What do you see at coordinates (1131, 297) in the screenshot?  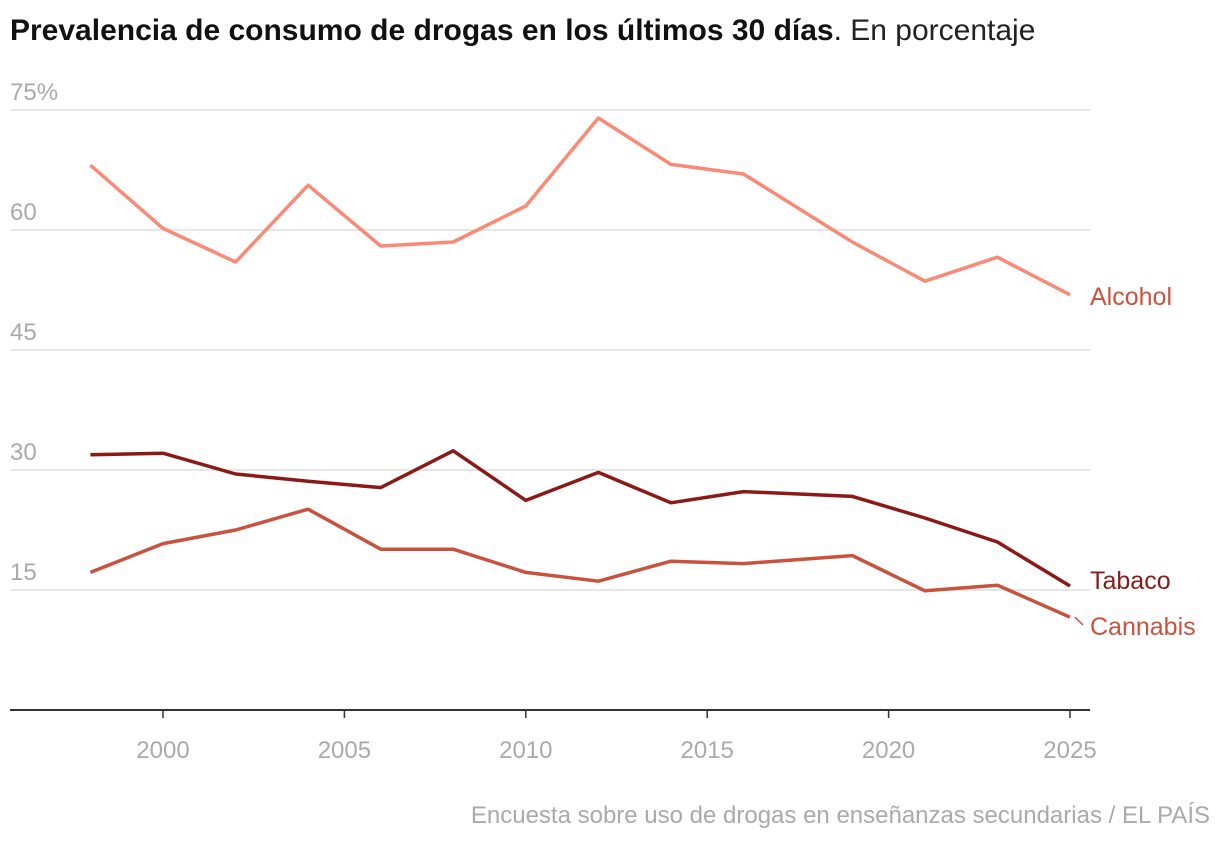 I see `series-label-alcohol: Alcohol` at bounding box center [1131, 297].